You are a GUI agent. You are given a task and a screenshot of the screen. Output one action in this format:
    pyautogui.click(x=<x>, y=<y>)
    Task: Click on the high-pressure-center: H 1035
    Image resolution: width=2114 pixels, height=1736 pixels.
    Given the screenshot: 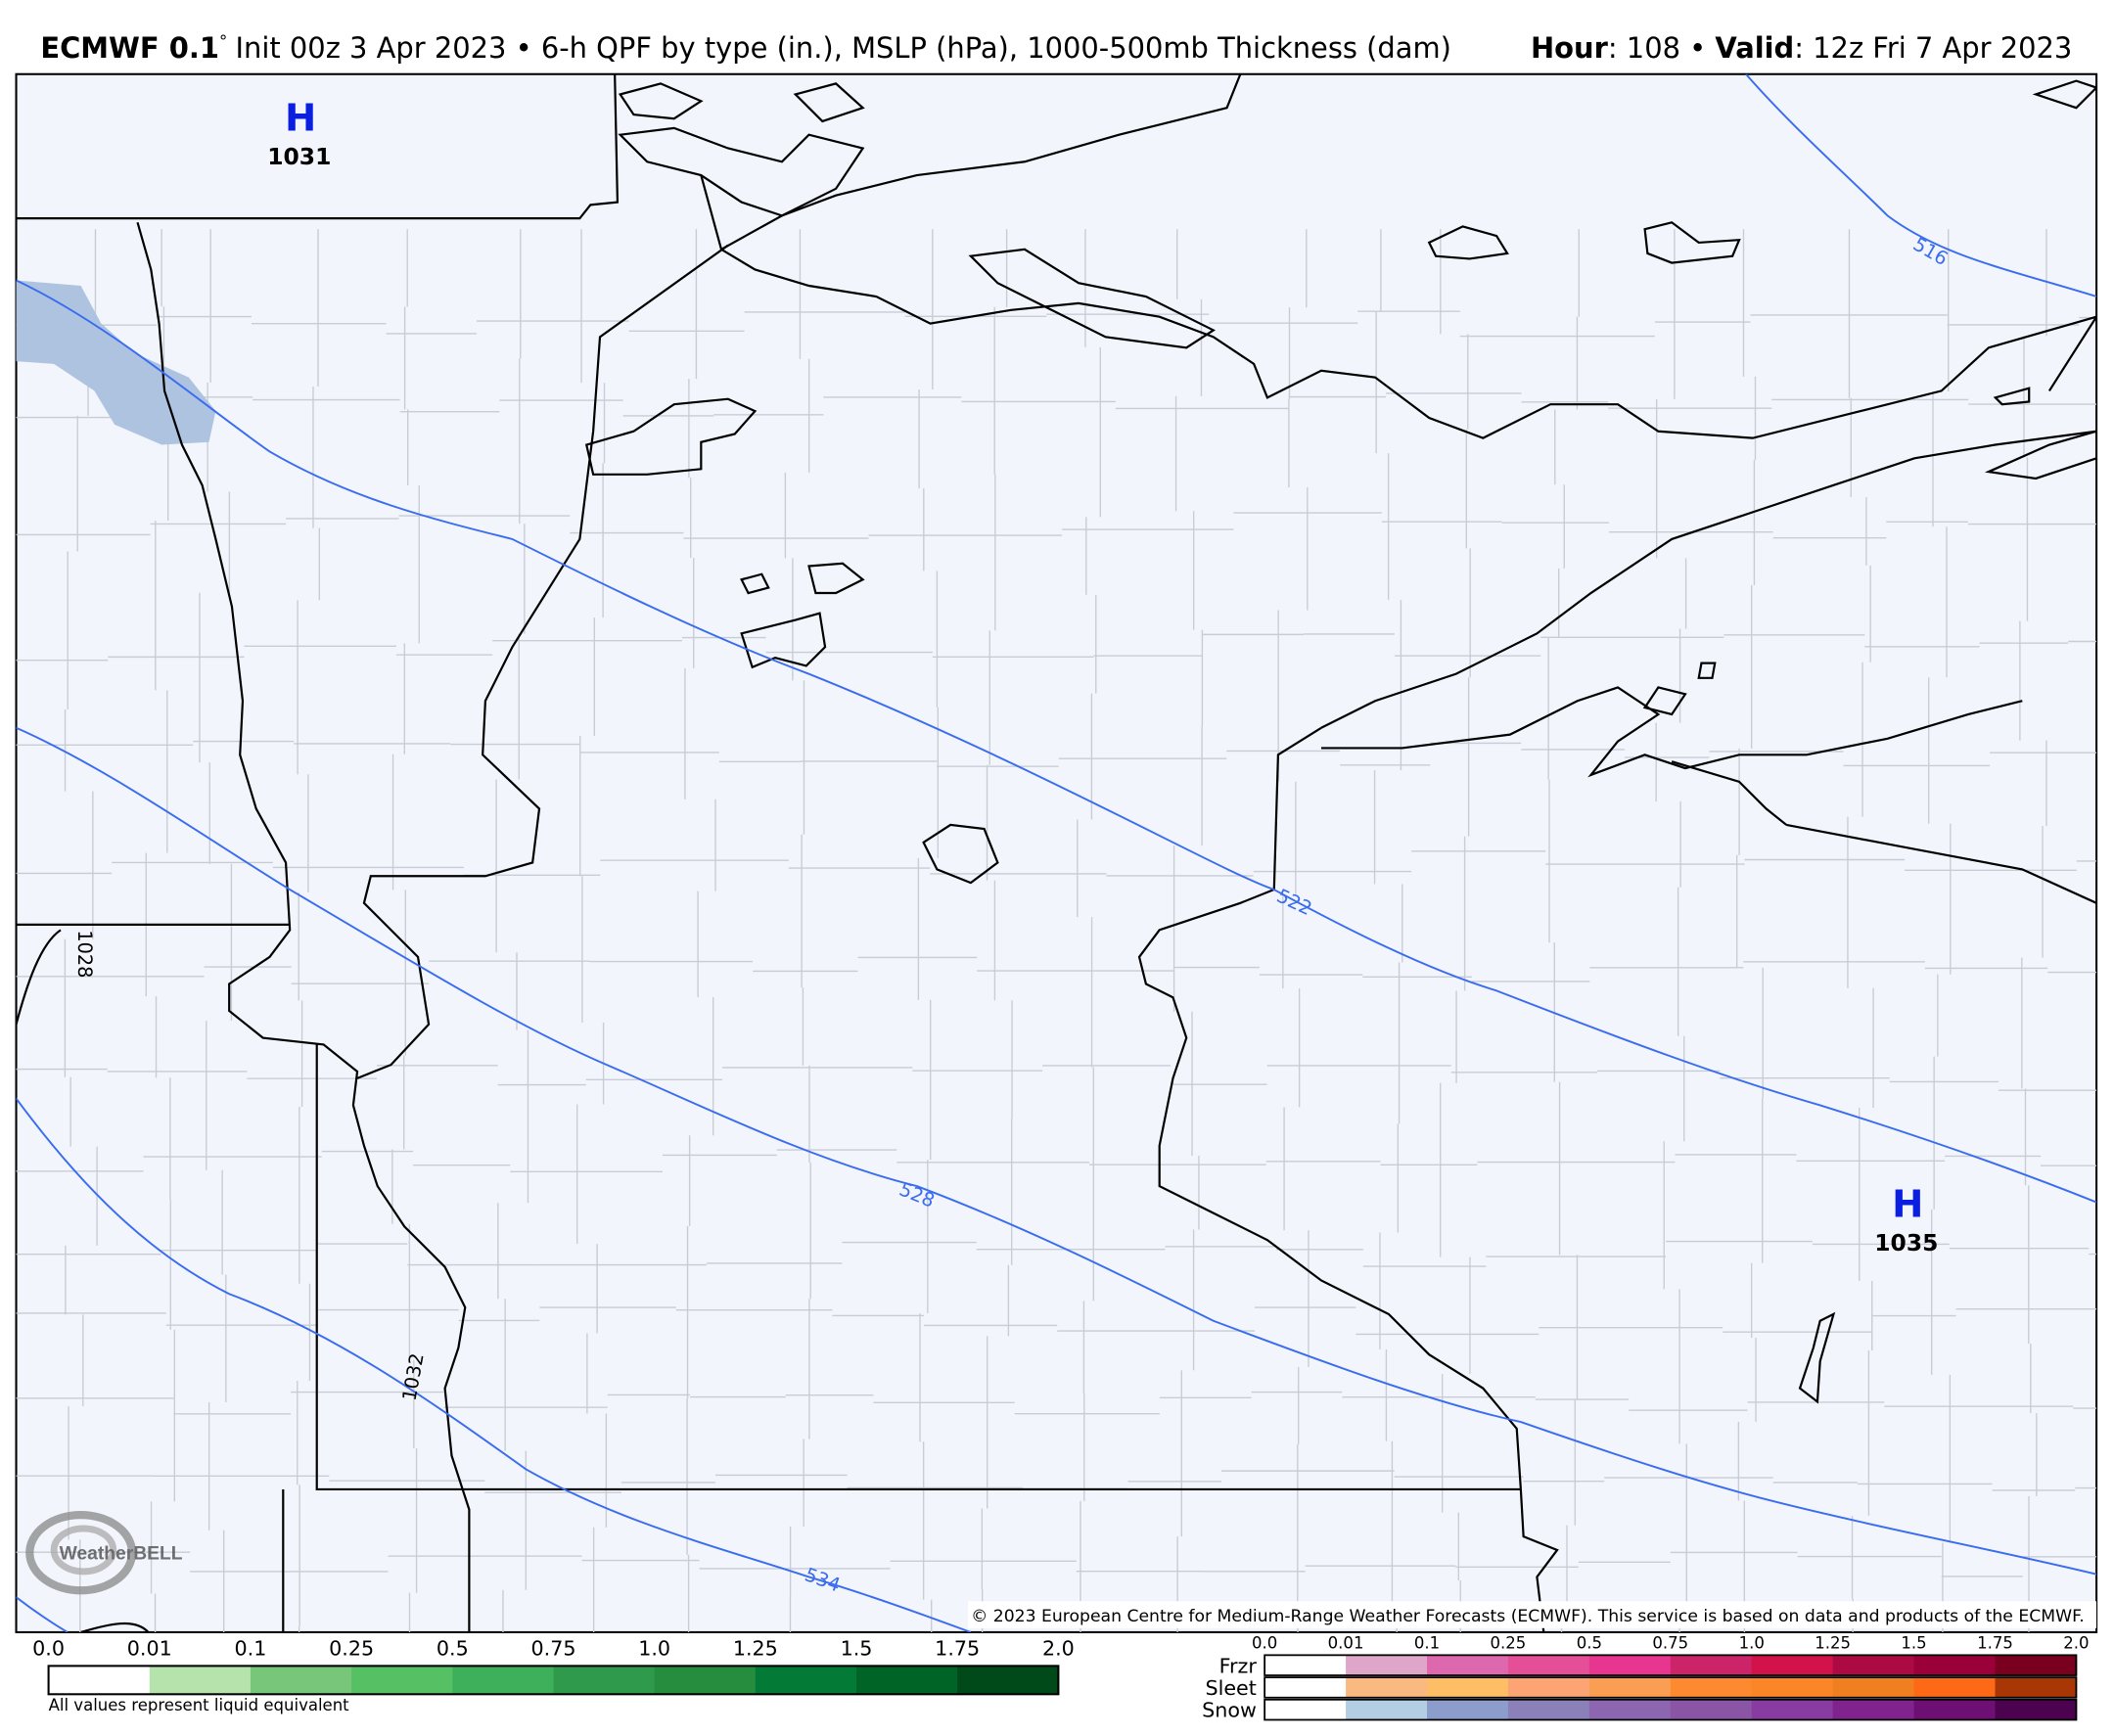 What is the action you would take?
    pyautogui.click(x=1906, y=1219)
    